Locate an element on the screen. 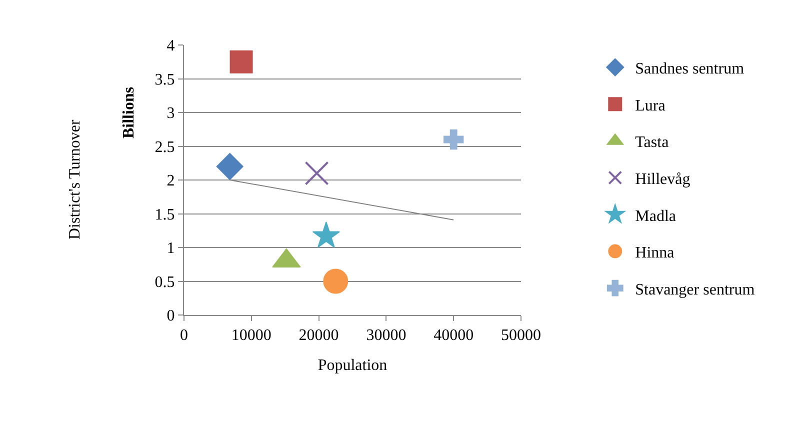 Image resolution: width=812 pixels, height=421 pixels. legend-label: Tasta is located at coordinates (652, 143).